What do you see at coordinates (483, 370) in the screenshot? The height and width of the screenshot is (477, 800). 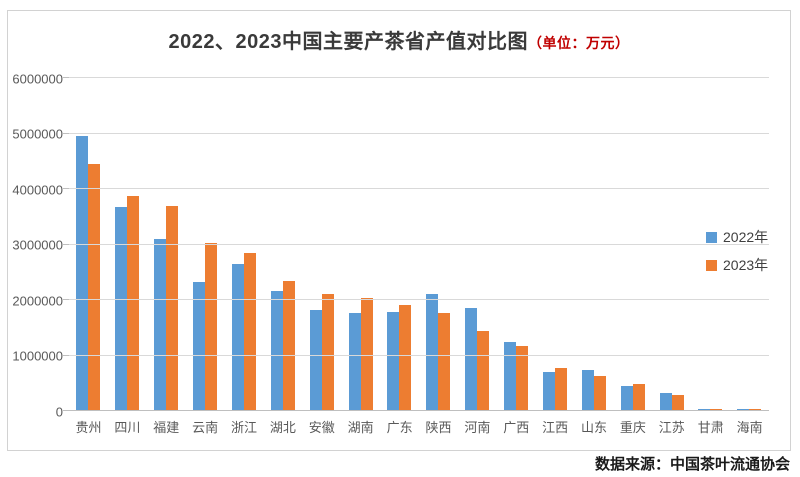 I see `bar-河南-2023年` at bounding box center [483, 370].